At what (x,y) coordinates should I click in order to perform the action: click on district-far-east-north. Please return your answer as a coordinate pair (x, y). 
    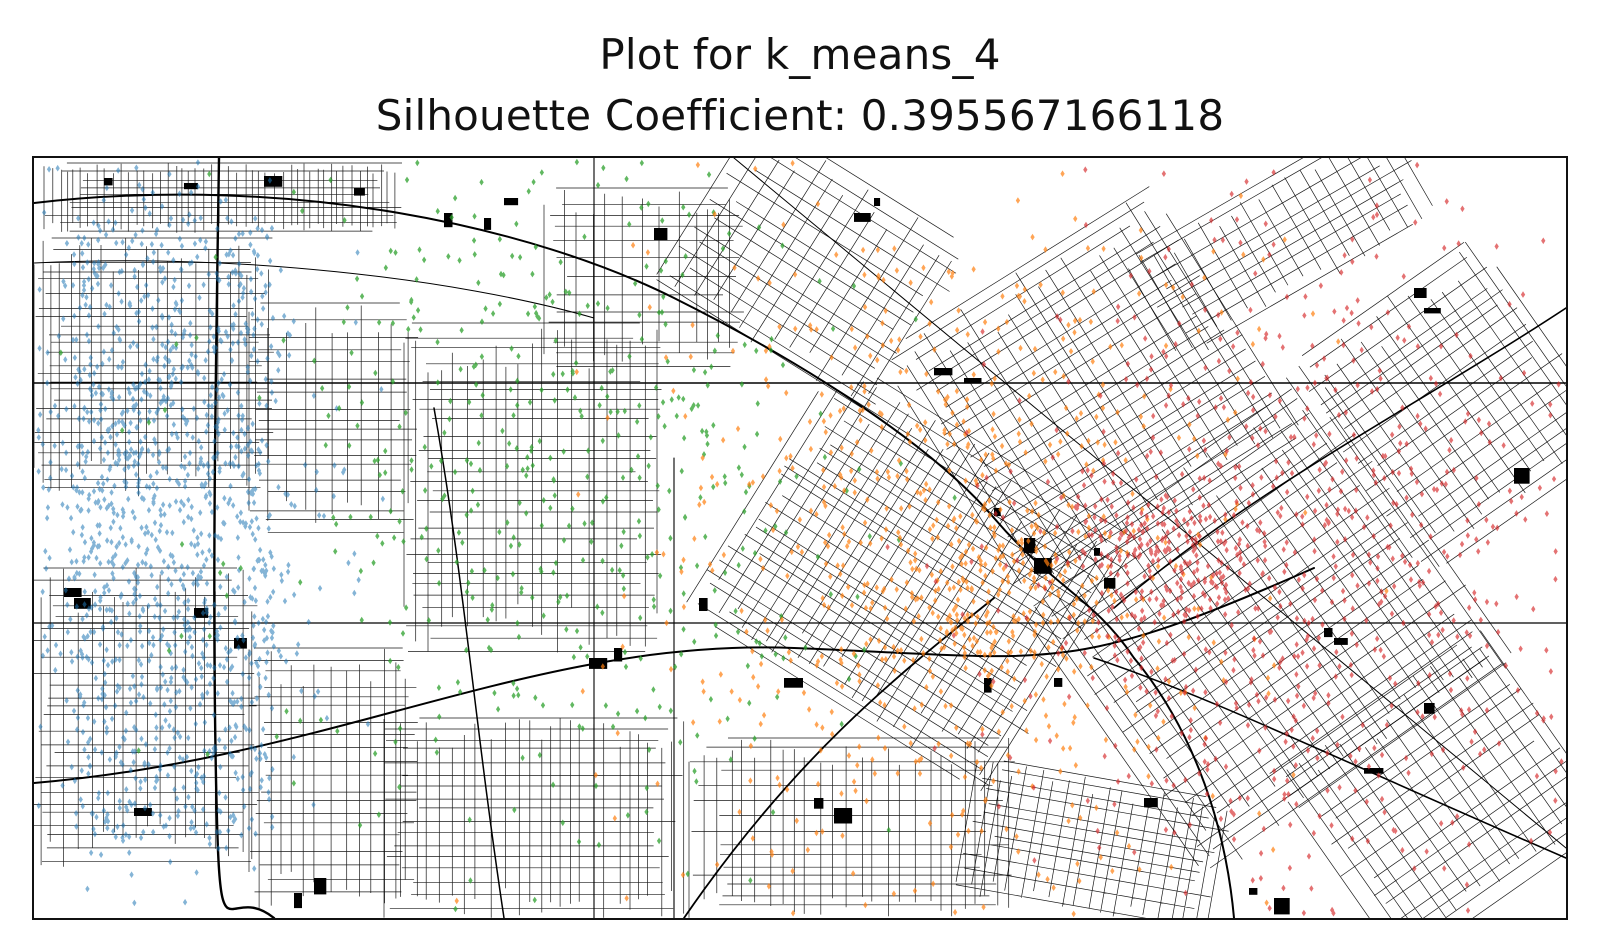
    Looking at the image, I should click on (1426, 404).